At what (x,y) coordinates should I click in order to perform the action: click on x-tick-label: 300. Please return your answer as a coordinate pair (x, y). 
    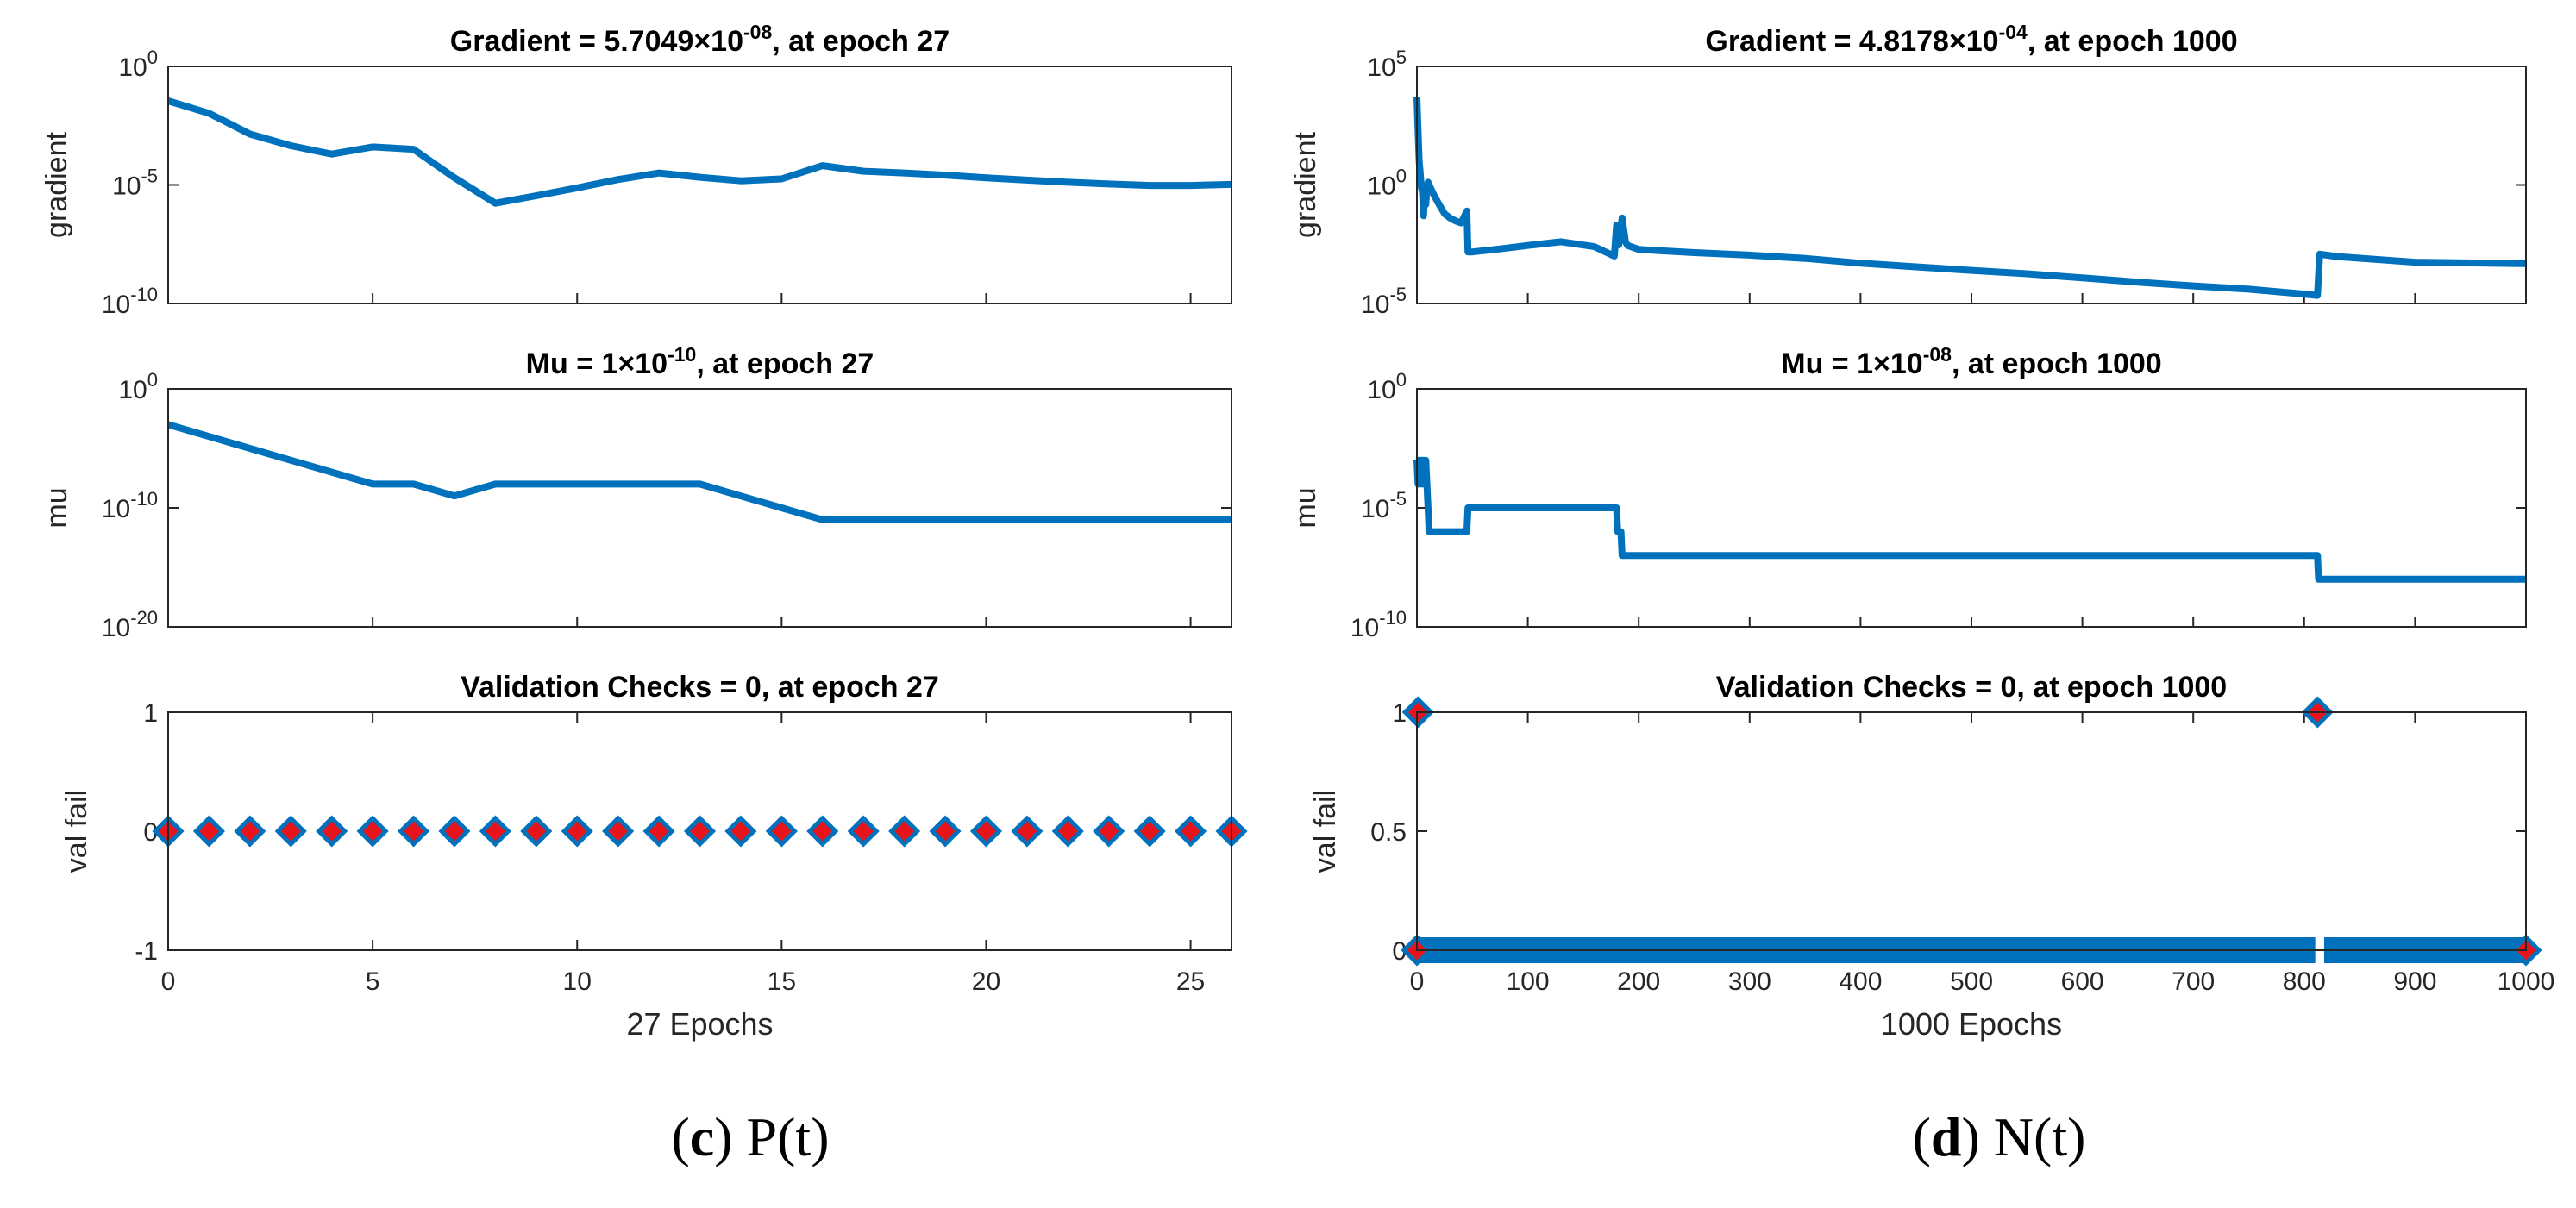
    Looking at the image, I should click on (1749, 981).